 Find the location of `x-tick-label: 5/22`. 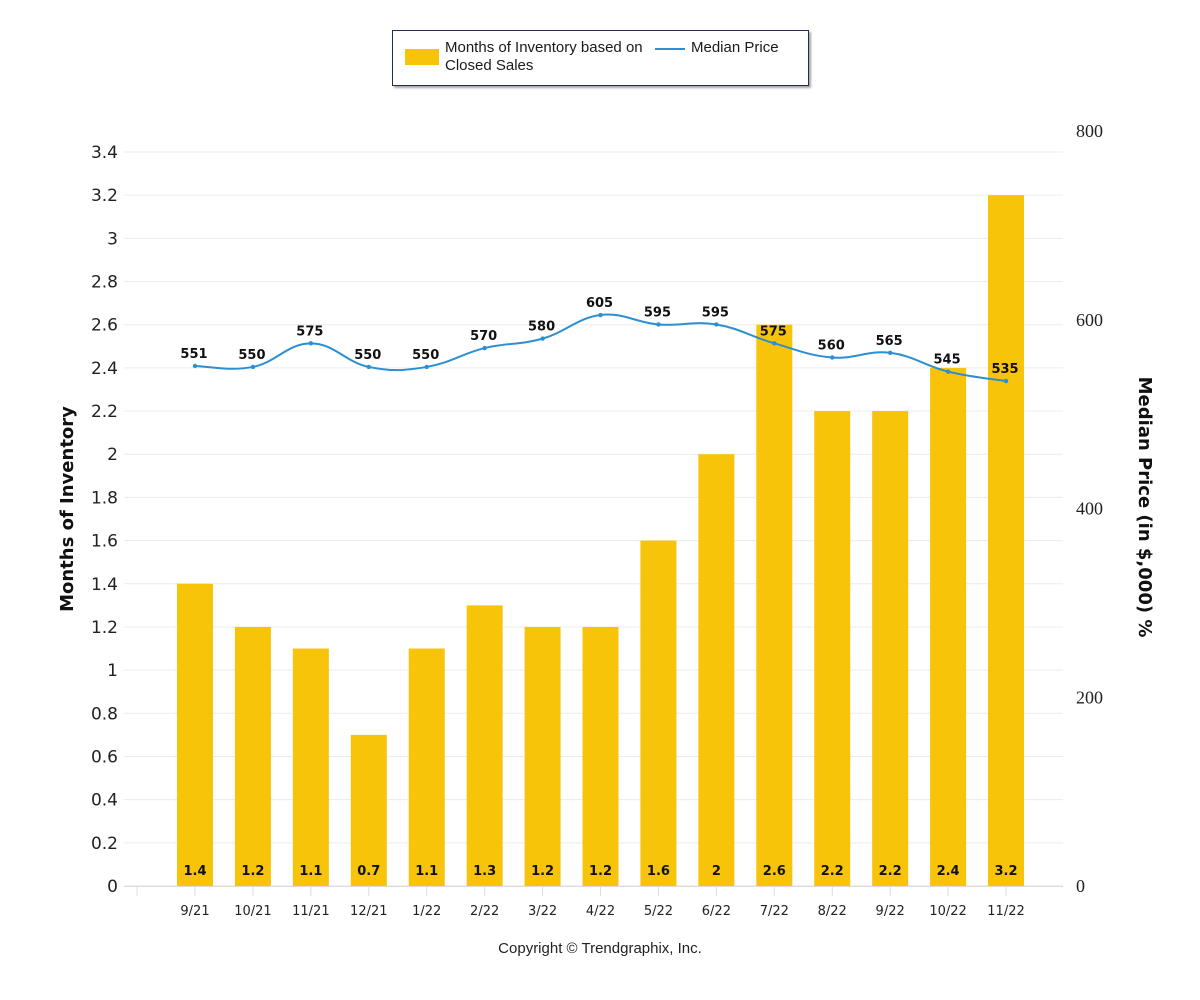

x-tick-label: 5/22 is located at coordinates (658, 911).